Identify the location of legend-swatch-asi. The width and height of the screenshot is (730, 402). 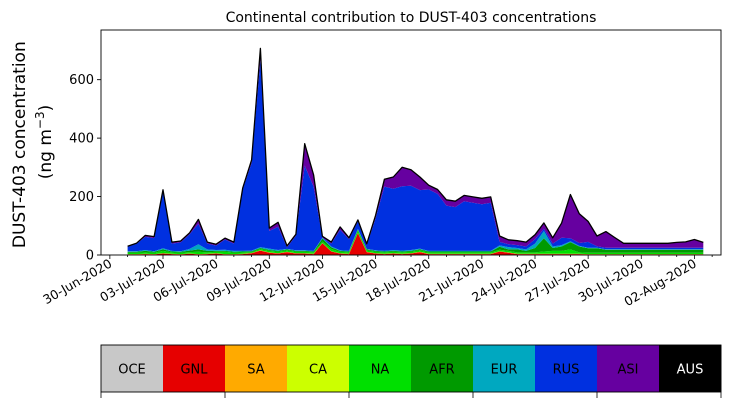
(628, 368).